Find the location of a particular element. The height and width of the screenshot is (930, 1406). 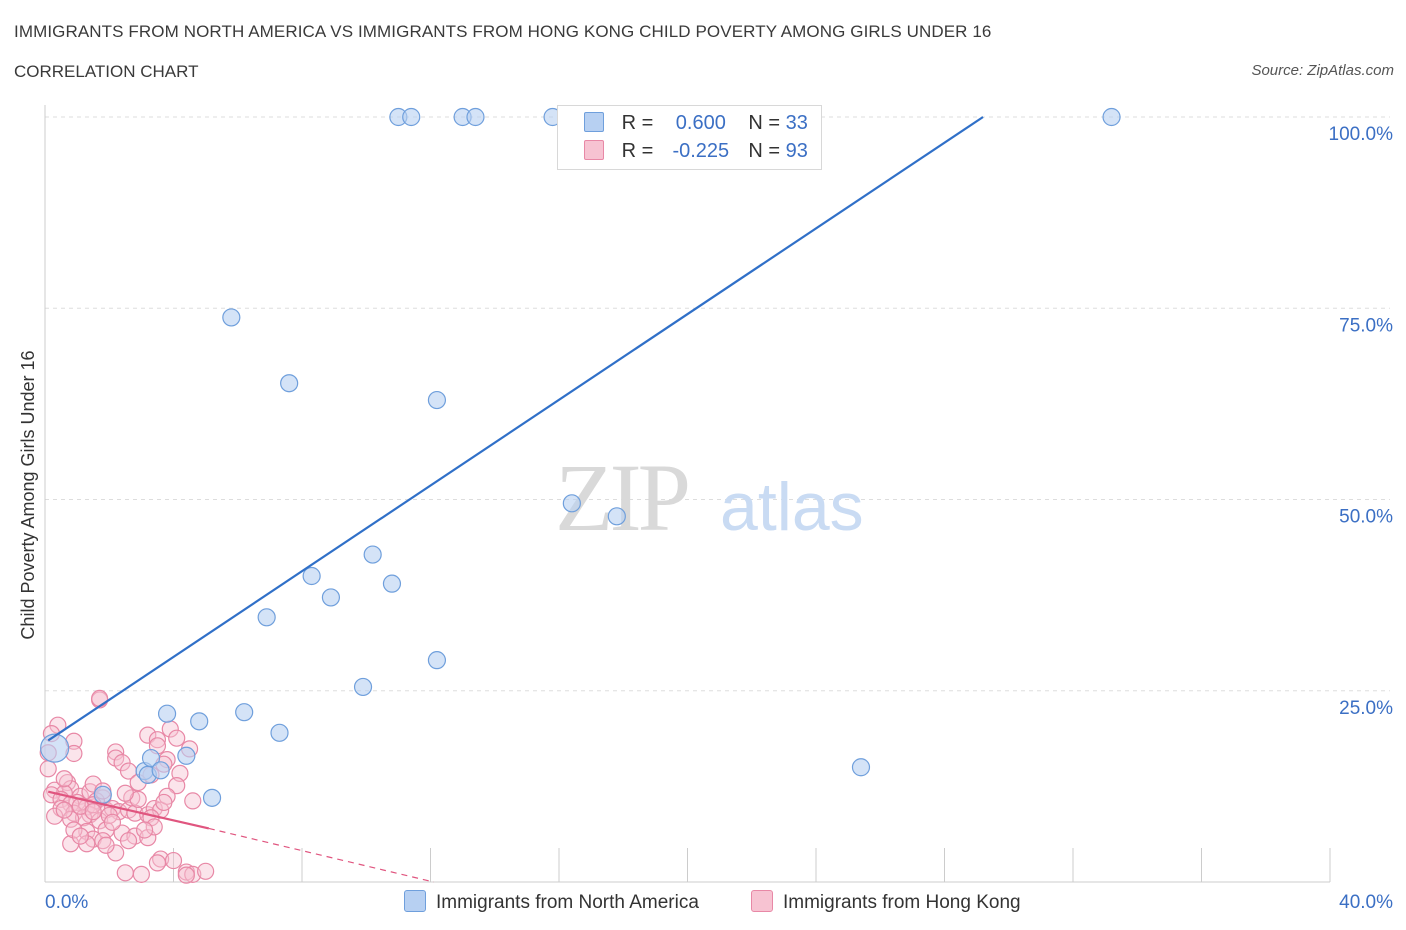

y-tick-labels: 25.0% 50.0% 75.0% 100.0% is located at coordinates (1361, 421).